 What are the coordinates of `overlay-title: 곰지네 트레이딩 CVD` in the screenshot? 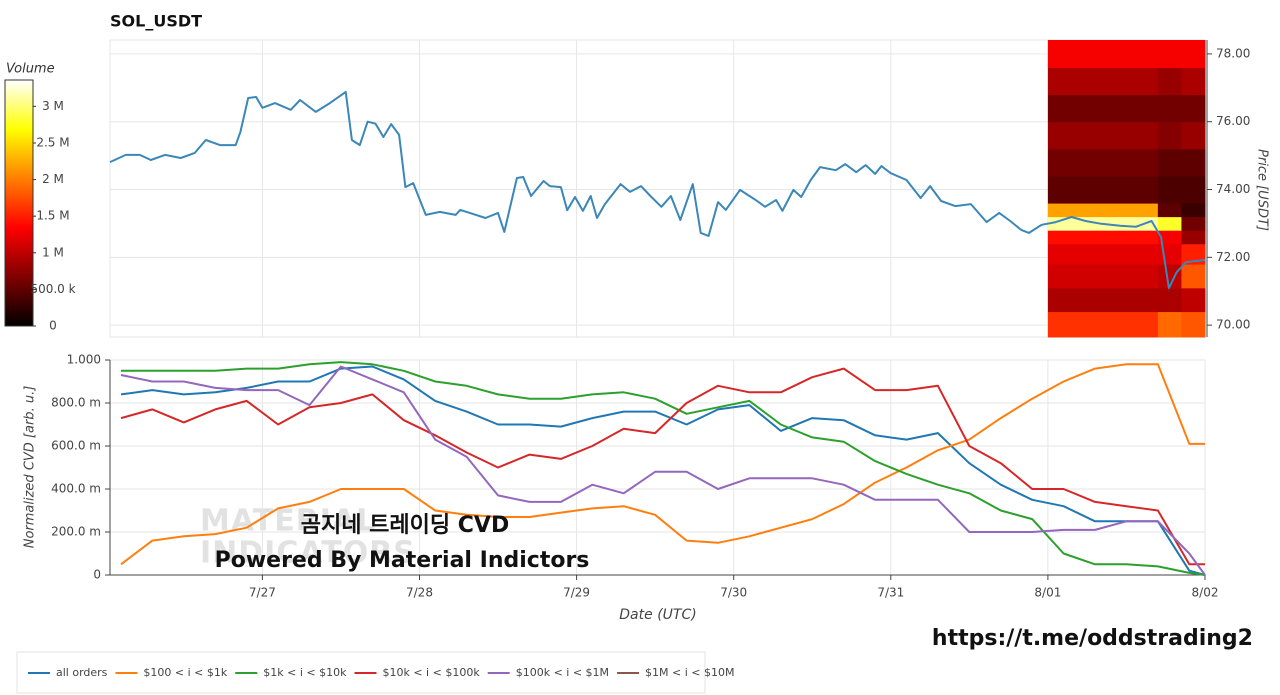 It's located at (405, 525).